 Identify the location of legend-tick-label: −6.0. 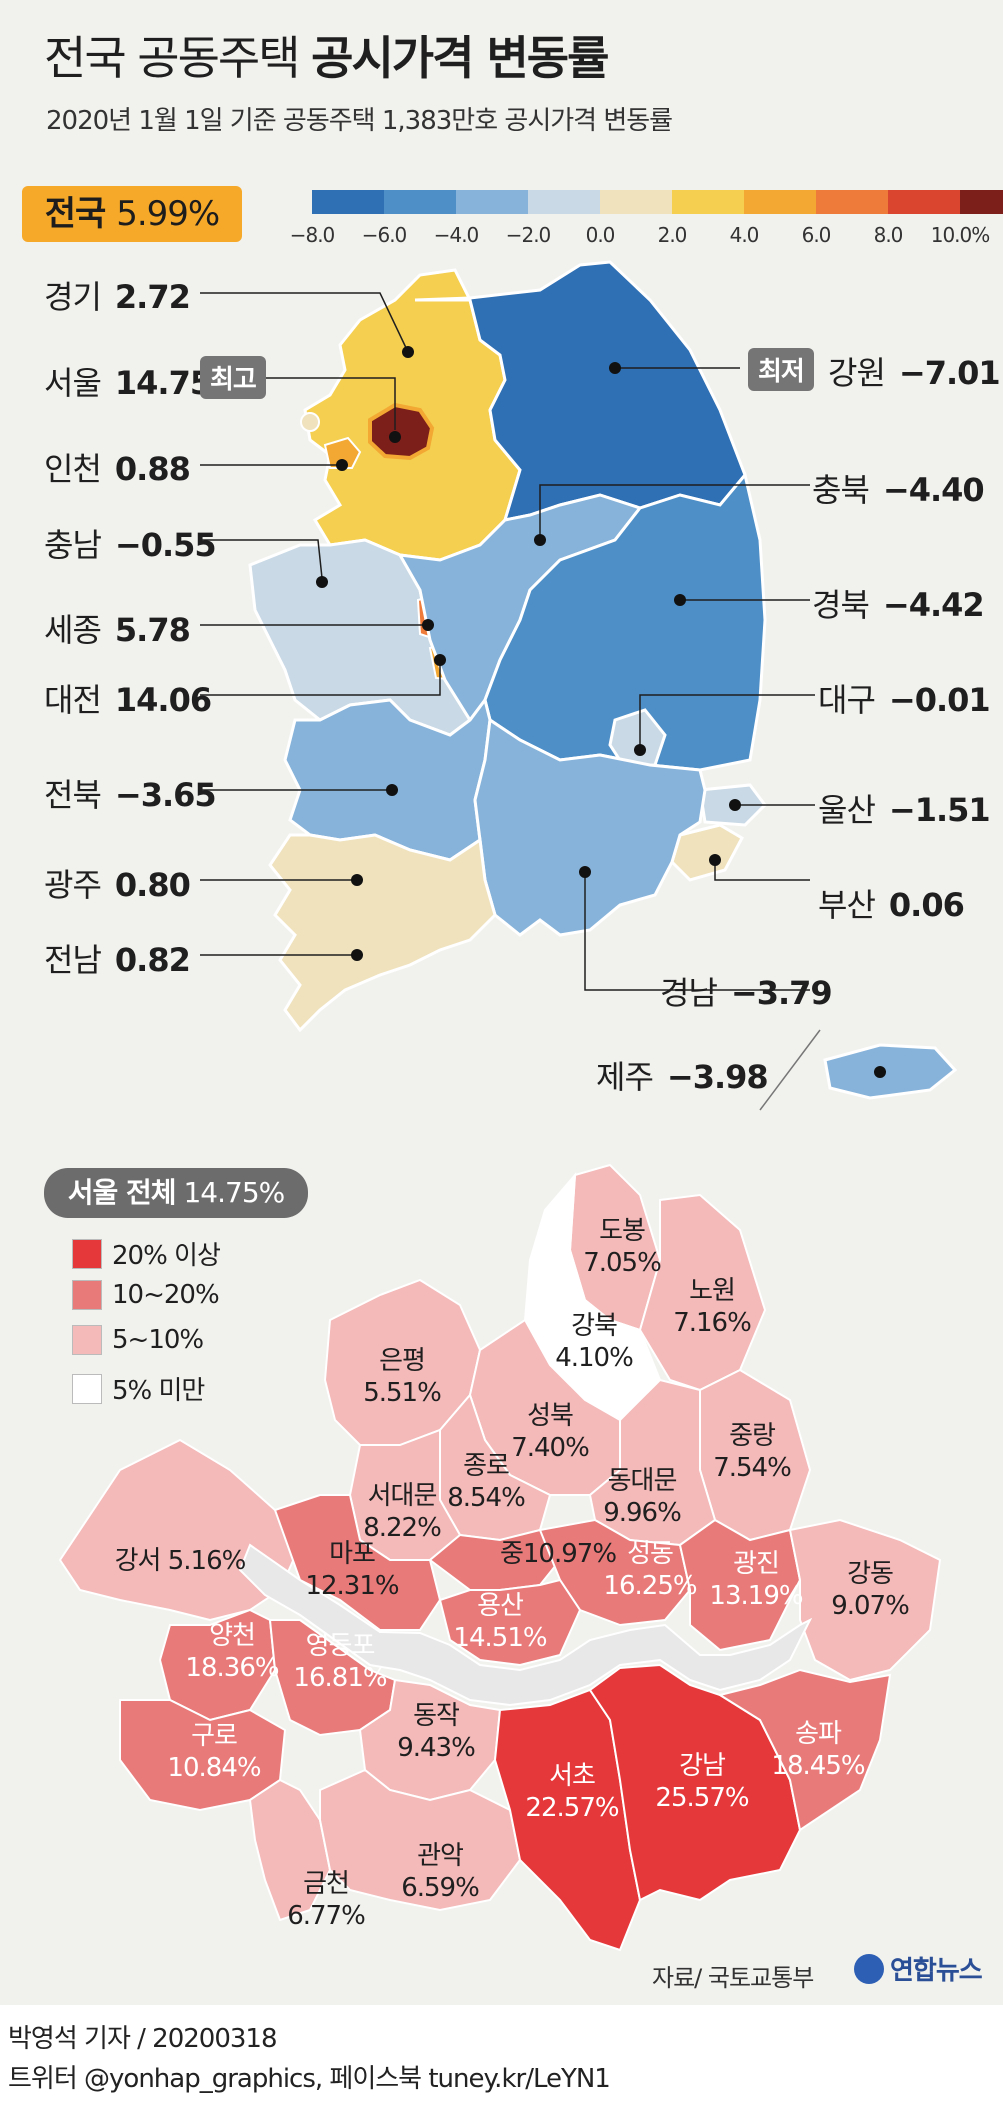
(384, 235).